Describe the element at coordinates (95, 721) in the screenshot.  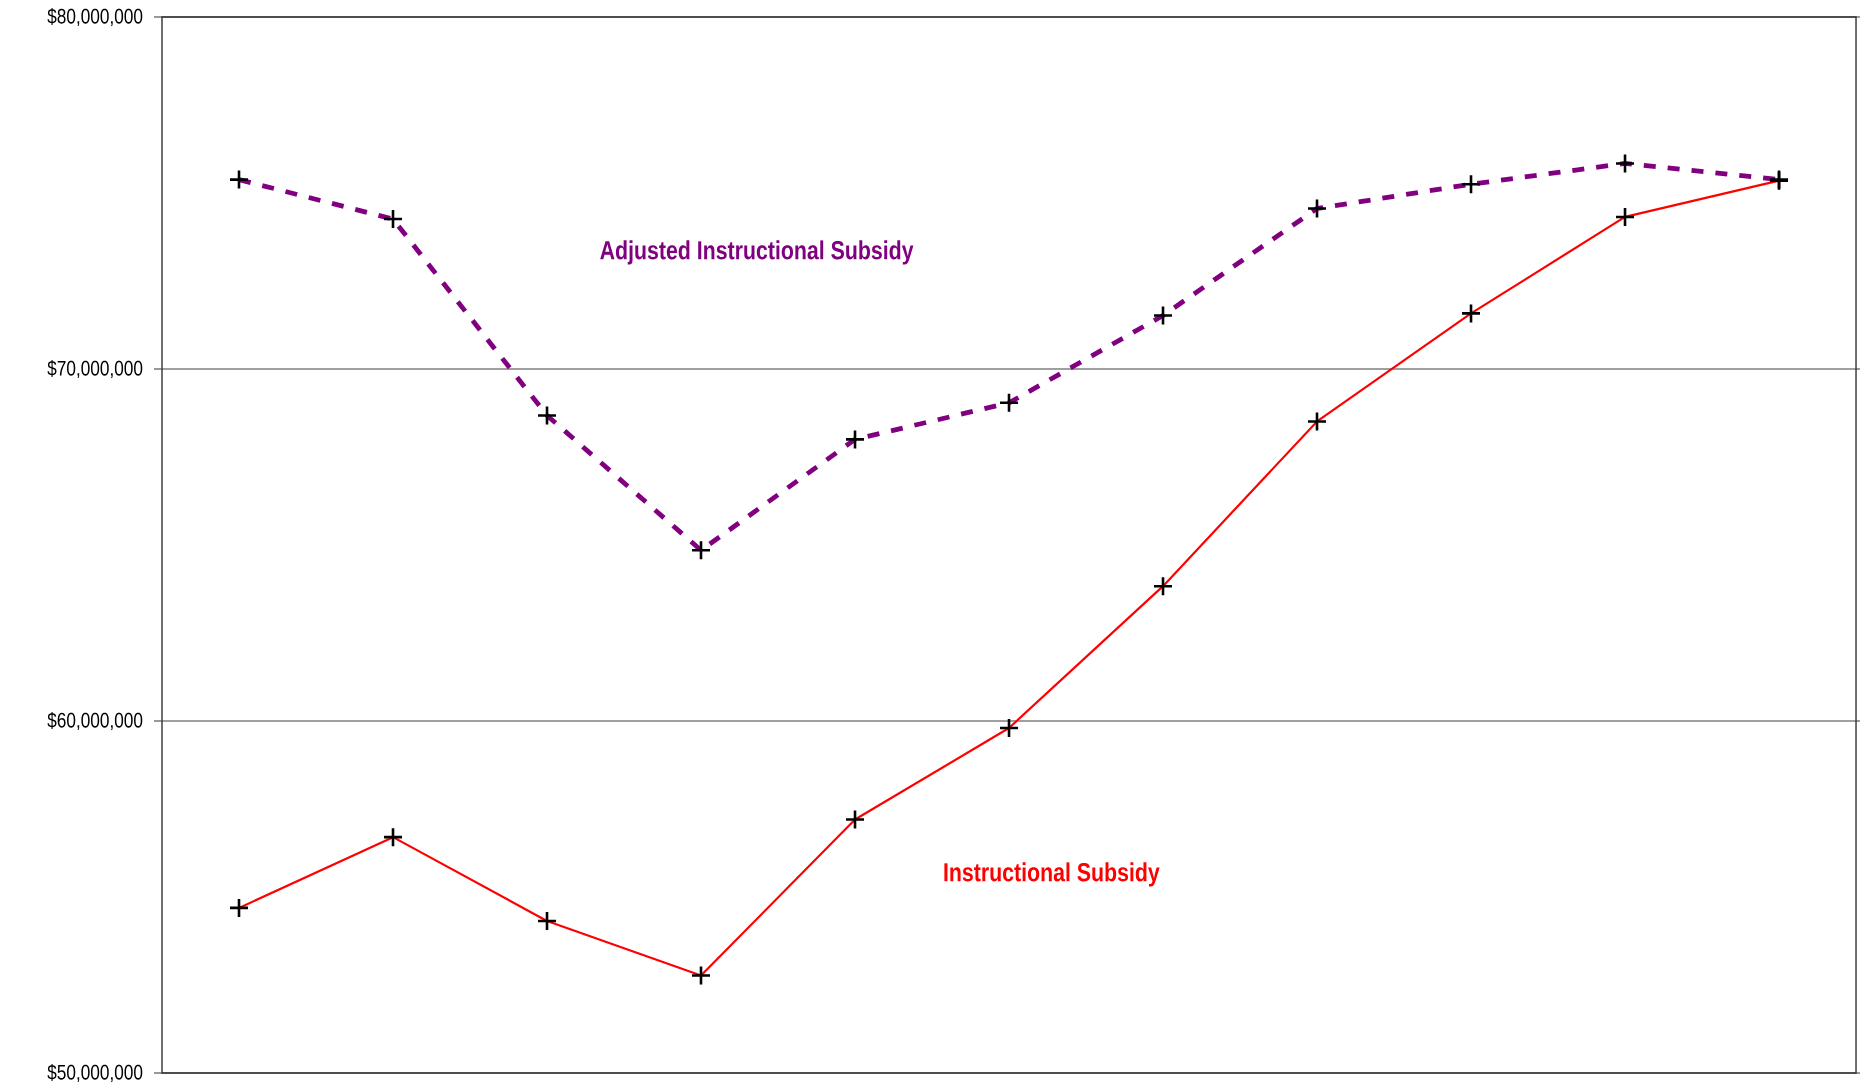
I see `y-tick-label: $60,000,000` at that location.